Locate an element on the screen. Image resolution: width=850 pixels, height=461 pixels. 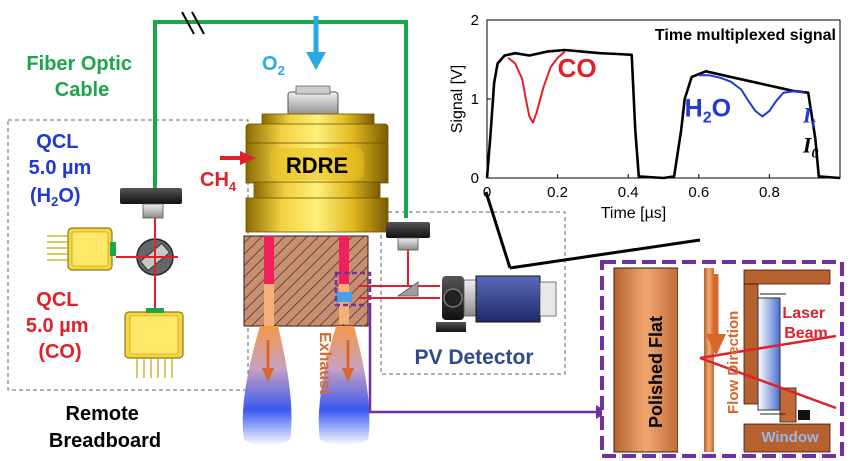
qcl-co-laser is located at coordinates (154, 343).